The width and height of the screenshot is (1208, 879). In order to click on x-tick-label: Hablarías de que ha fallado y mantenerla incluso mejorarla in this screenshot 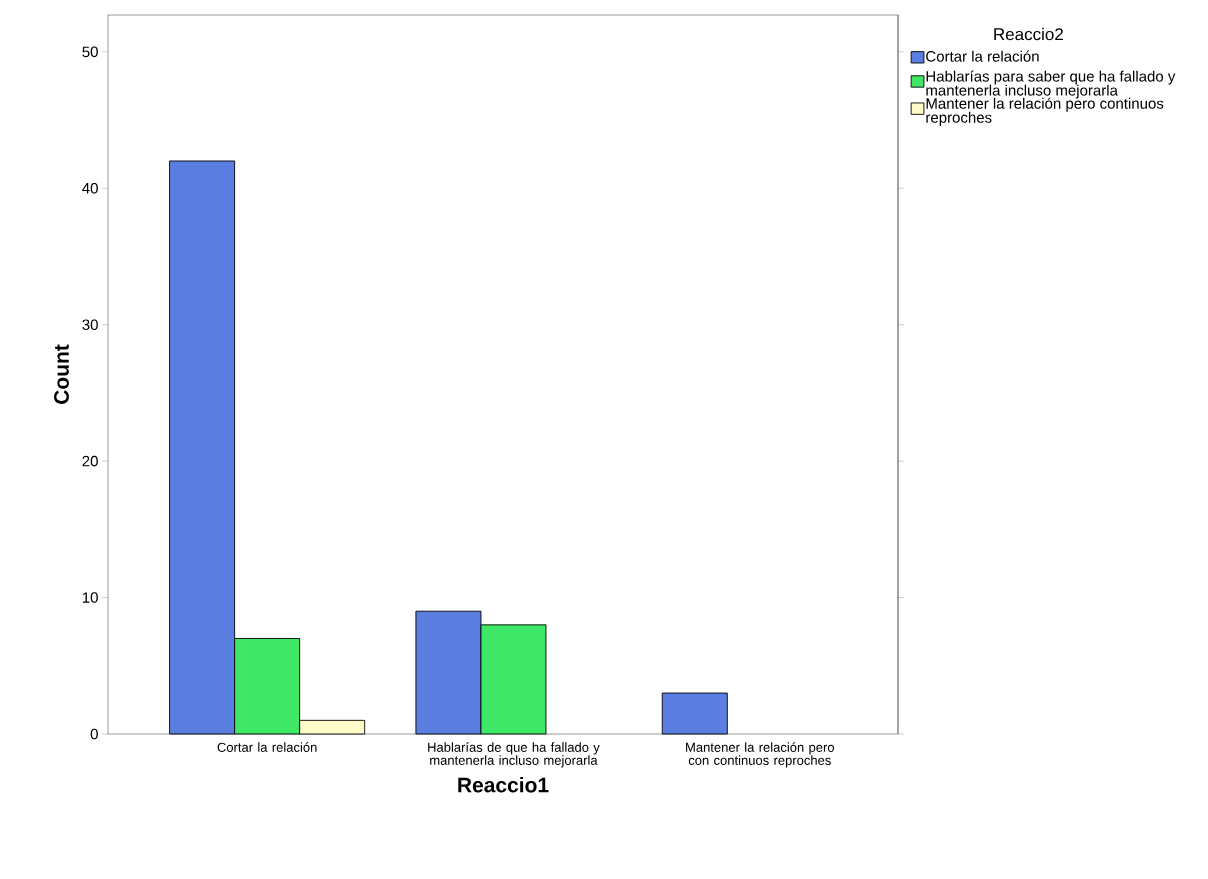, I will do `click(514, 755)`.